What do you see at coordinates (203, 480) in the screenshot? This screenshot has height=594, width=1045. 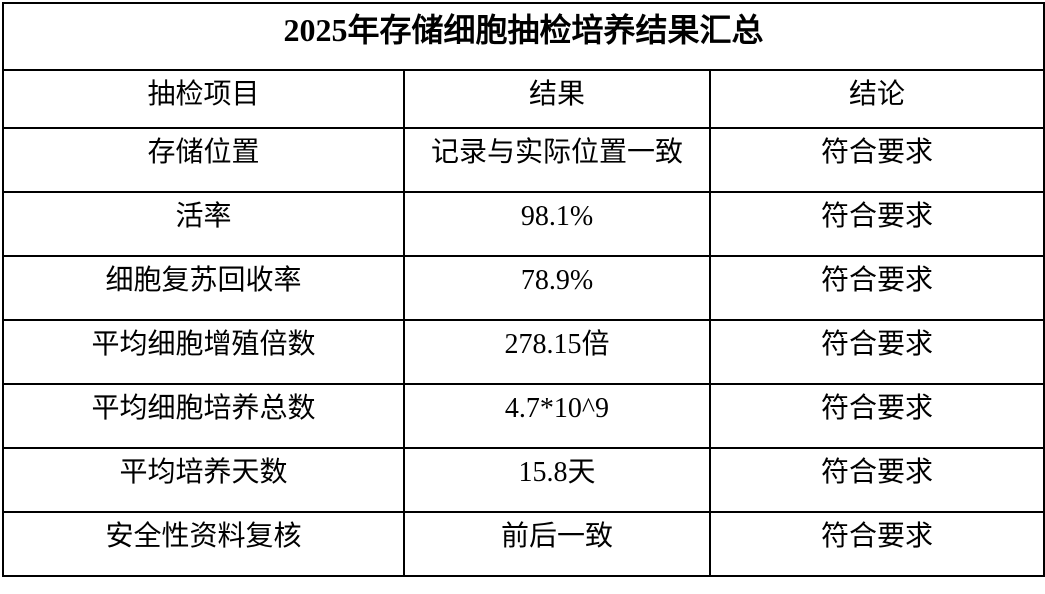 I see `item-cell: 平均培养天数` at bounding box center [203, 480].